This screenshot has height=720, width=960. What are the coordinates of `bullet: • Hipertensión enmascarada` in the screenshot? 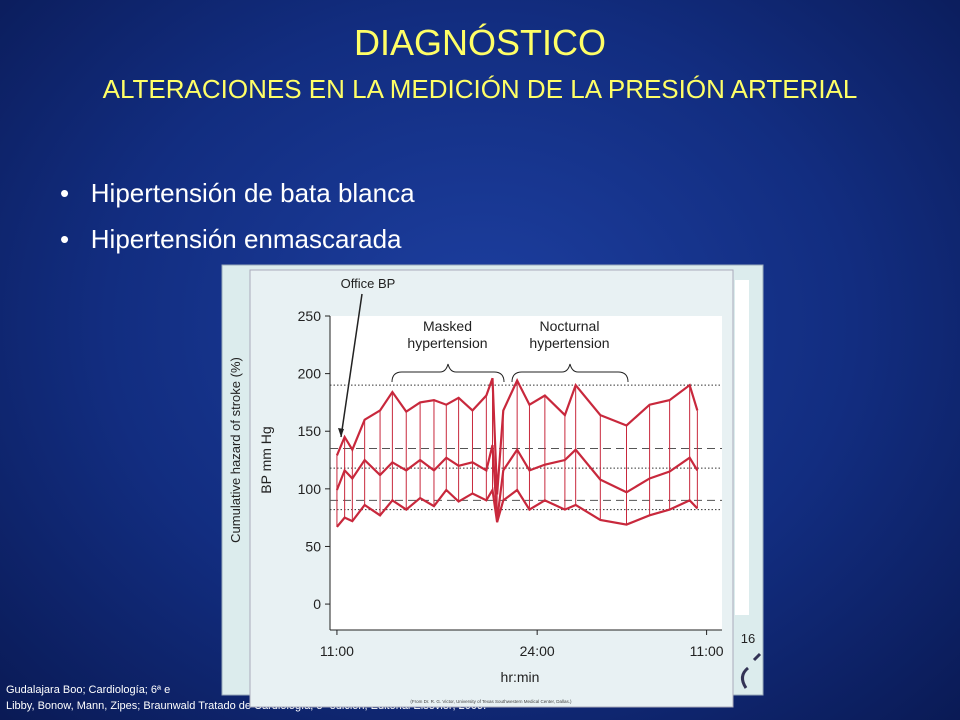 It's located at (231, 239).